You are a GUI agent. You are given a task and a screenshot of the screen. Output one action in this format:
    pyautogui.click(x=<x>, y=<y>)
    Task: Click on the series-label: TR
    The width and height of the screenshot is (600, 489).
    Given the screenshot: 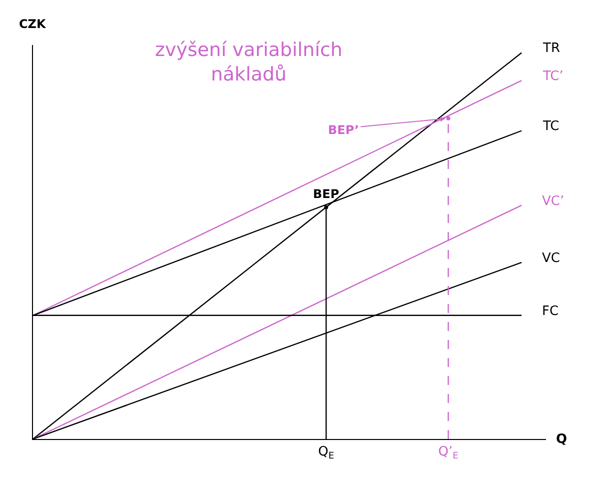 What is the action you would take?
    pyautogui.click(x=551, y=48)
    